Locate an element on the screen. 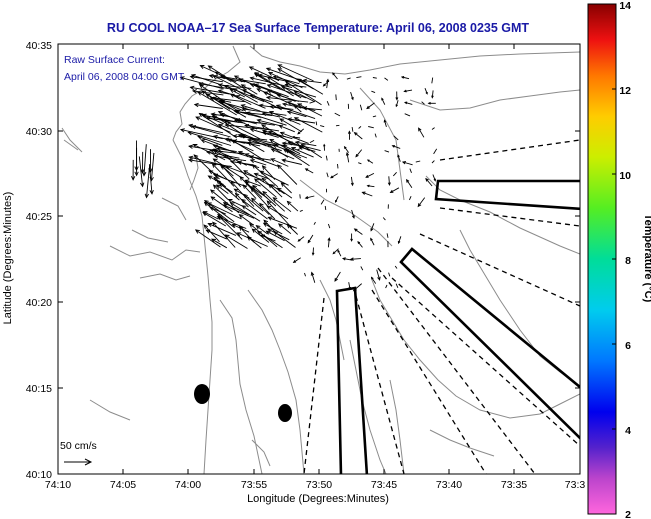 This screenshot has width=651, height=519. x-axis-label: Longitude (Degrees:Minutes) is located at coordinates (318, 499).